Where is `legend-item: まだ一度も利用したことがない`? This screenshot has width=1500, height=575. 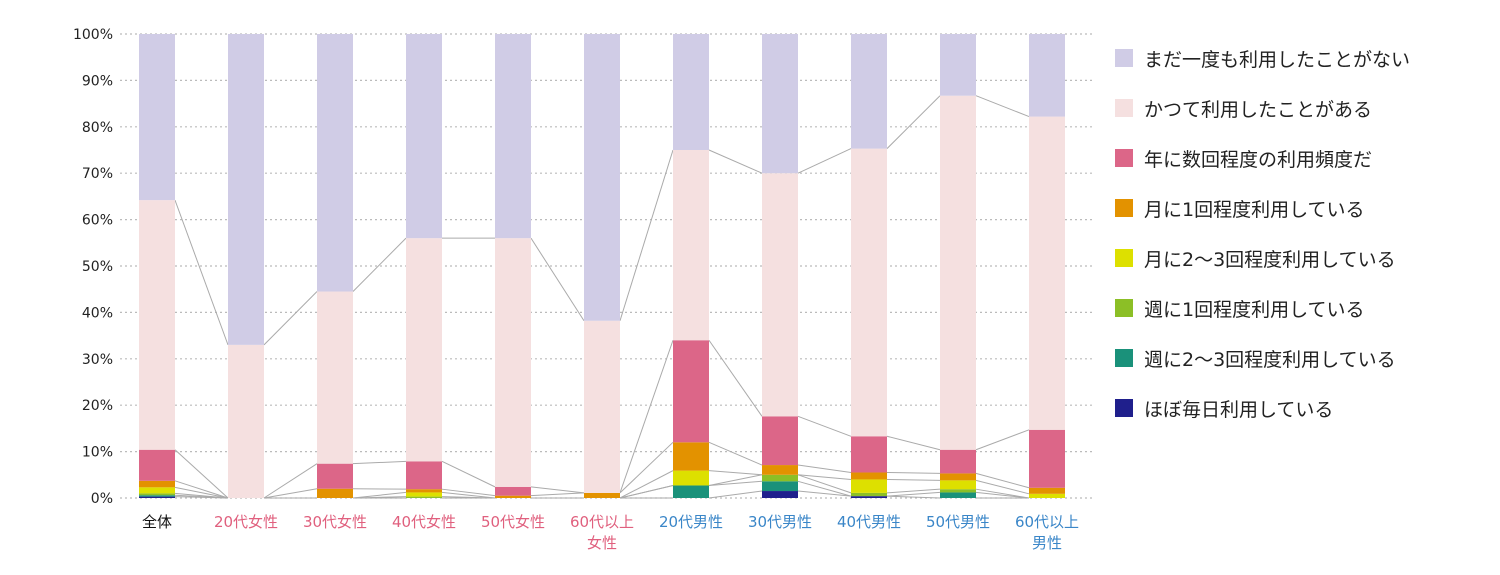
legend-item: まだ一度も利用したことがない is located at coordinates (1262, 58).